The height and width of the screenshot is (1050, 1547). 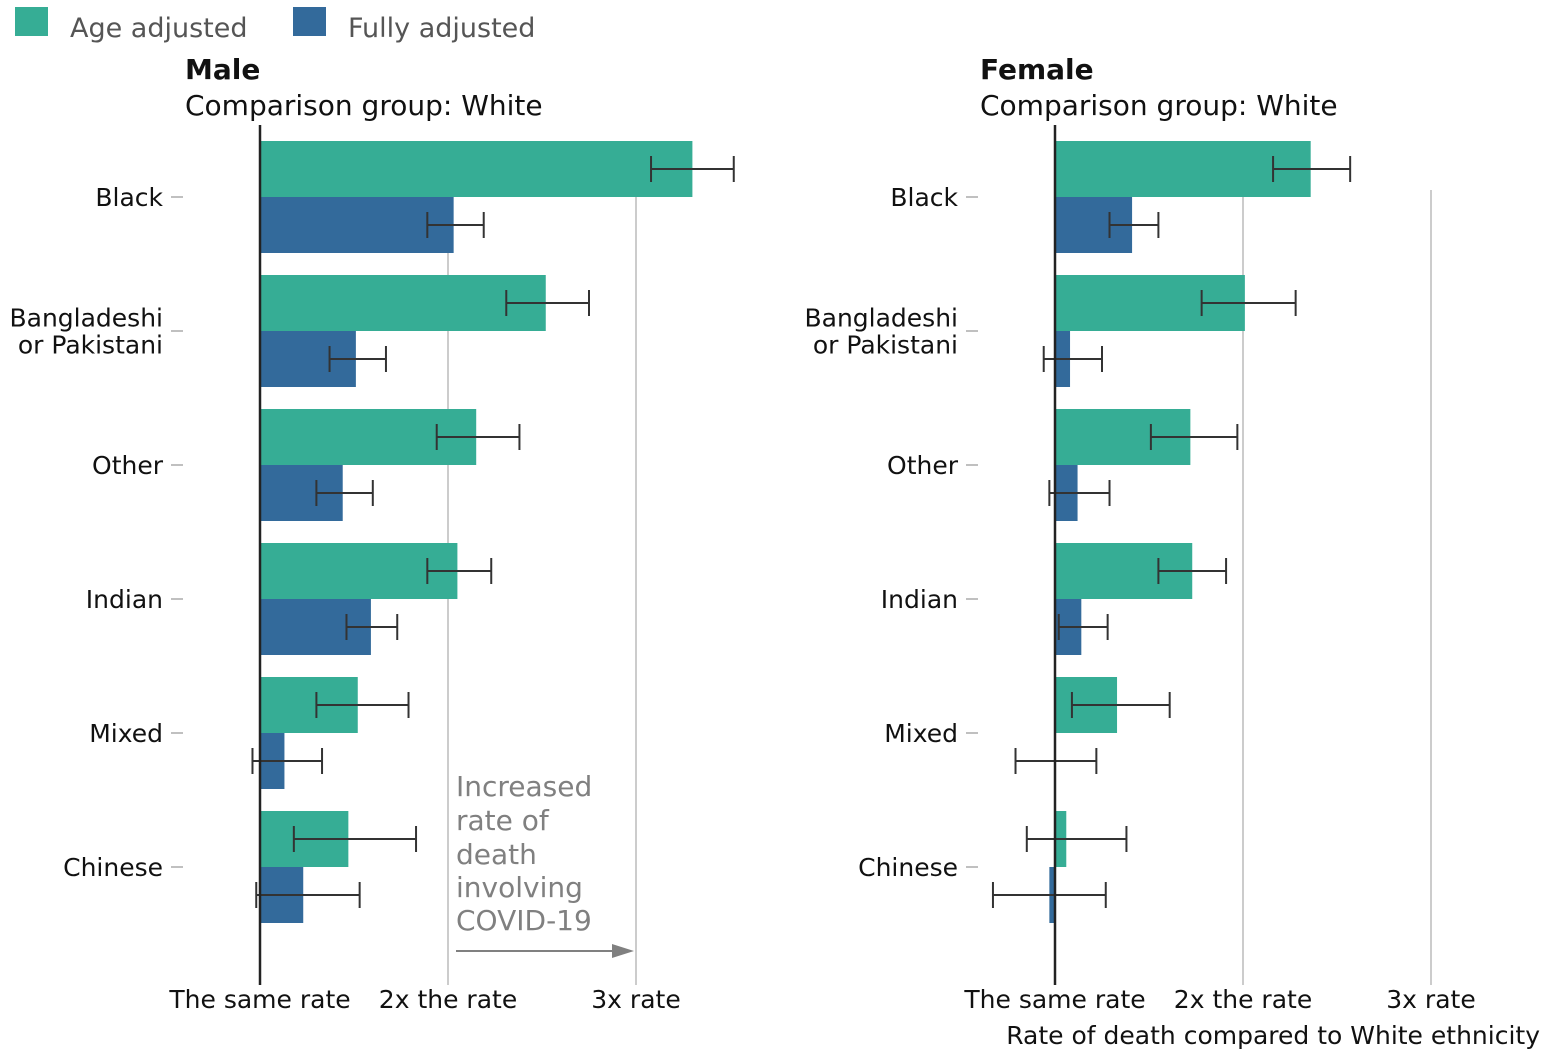 What do you see at coordinates (503, 820) in the screenshot?
I see `annotation-line-2: rate of` at bounding box center [503, 820].